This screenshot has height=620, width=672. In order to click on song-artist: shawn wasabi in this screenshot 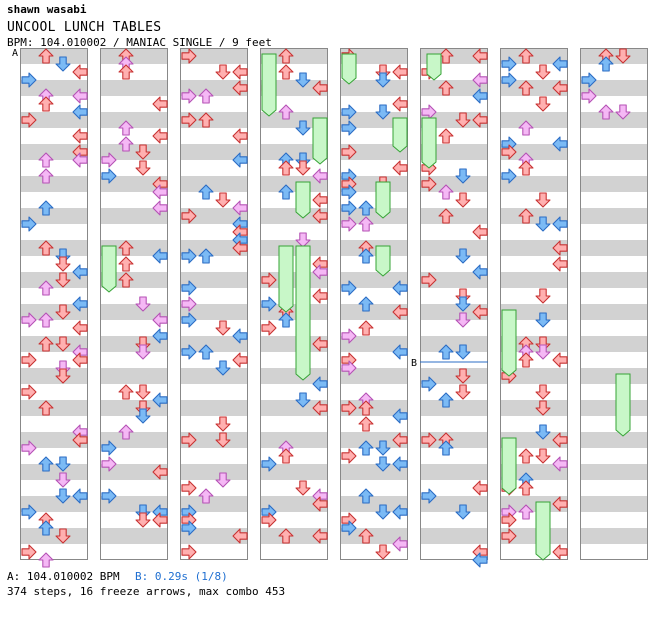, I will do `click(47, 9)`.